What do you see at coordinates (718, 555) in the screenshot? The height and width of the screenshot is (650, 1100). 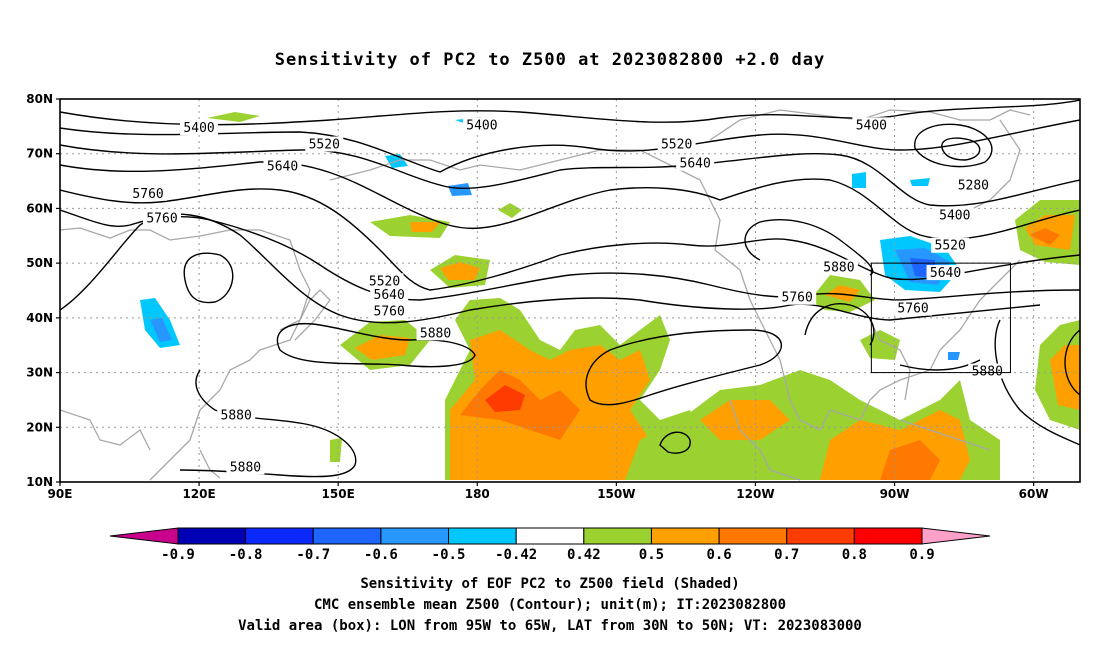 I see `colorbar-label: 0.6` at bounding box center [718, 555].